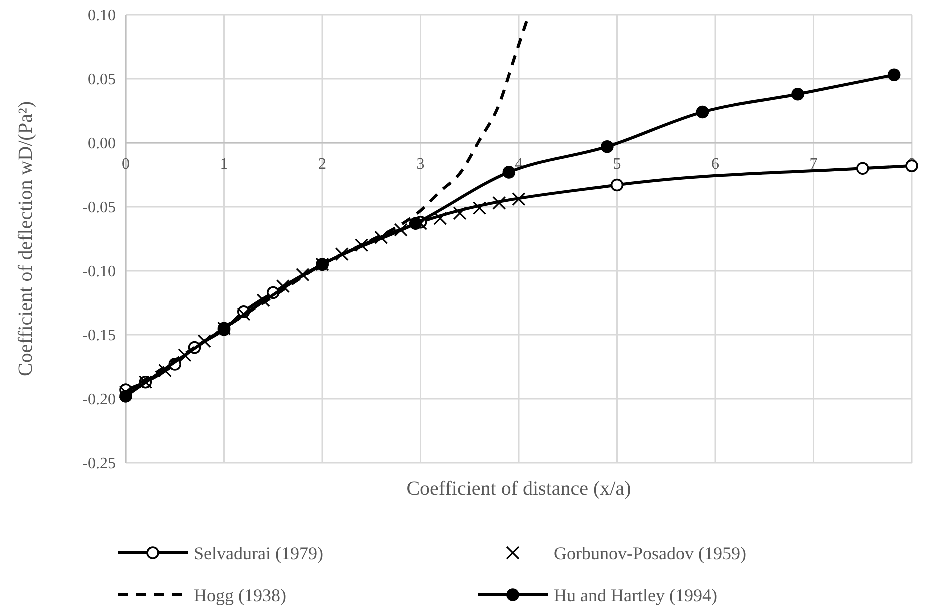 The height and width of the screenshot is (612, 928). What do you see at coordinates (519, 489) in the screenshot?
I see `x-axis-title: Coefficient of distance (x/a)` at bounding box center [519, 489].